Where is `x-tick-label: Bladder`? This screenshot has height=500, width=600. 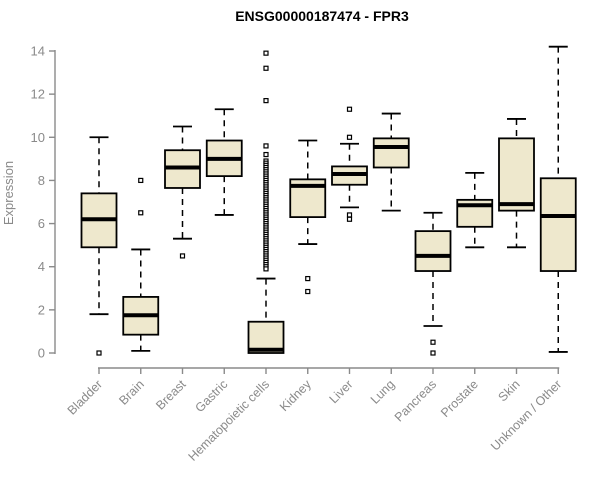 x-tick-label: Bladder is located at coordinates (85, 397).